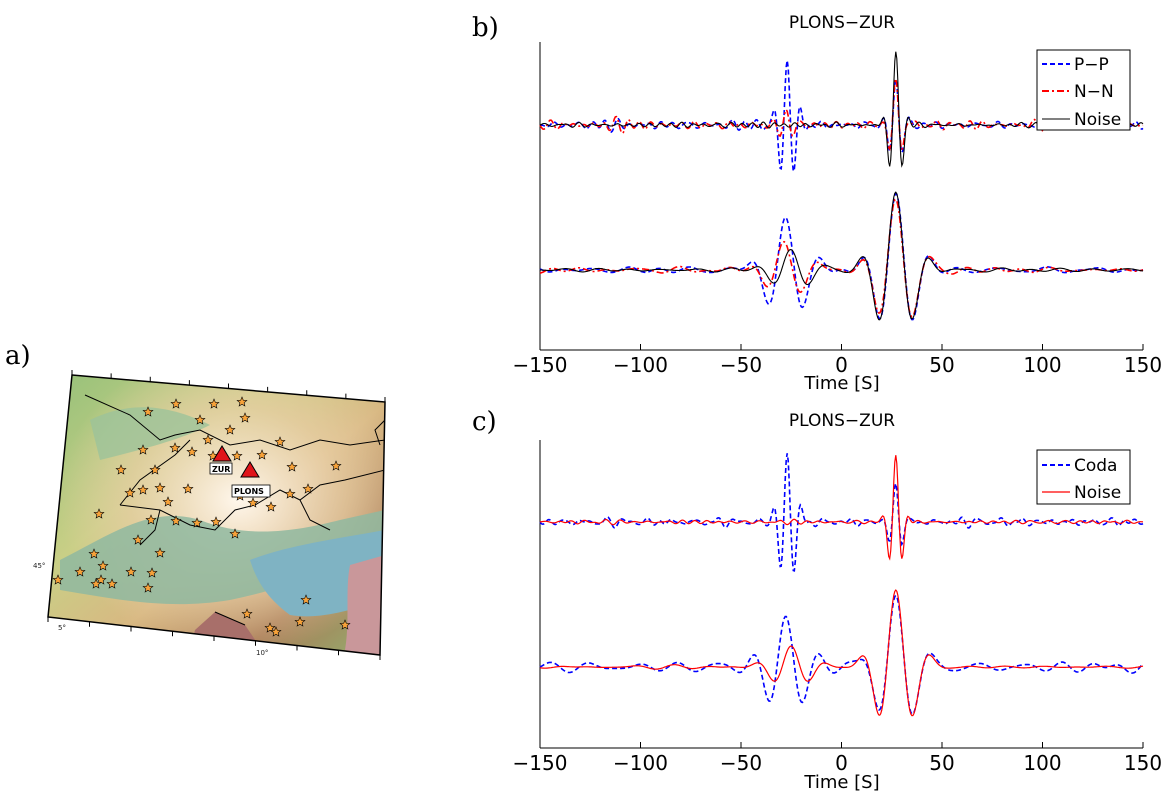 The height and width of the screenshot is (797, 1166). I want to click on chart-c-ticks: −150 −100 −50 0 50 100 150, so click(837, 758).